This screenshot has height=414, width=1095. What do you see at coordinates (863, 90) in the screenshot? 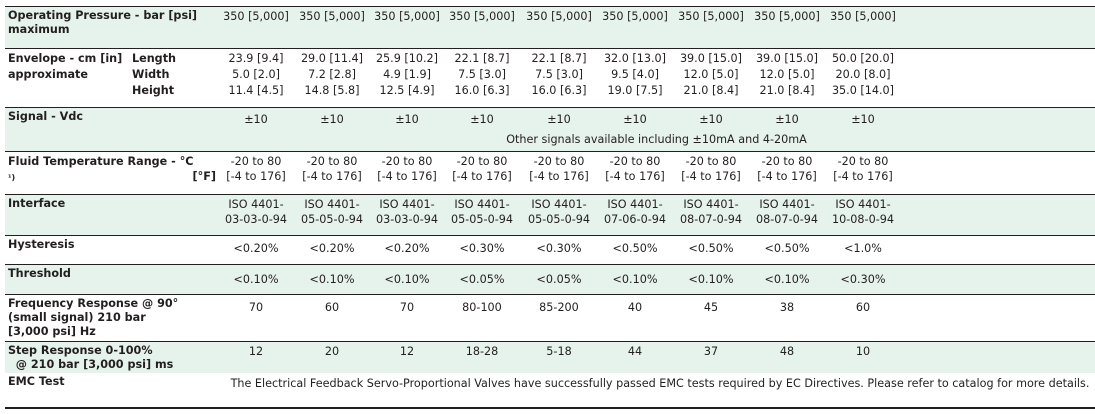
I see `value-line: 35.0 [14.0]` at bounding box center [863, 90].